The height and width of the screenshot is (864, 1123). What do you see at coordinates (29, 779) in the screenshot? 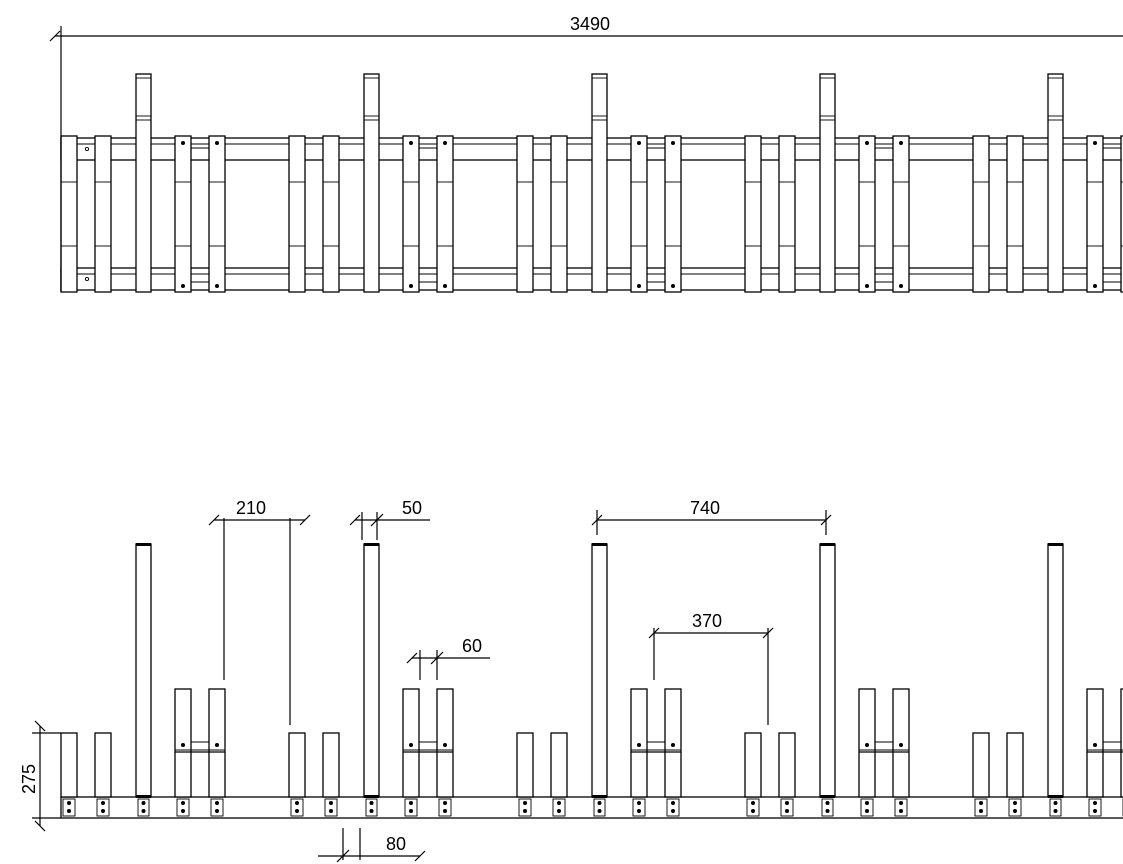
I see `short-bar-height-label: 275` at bounding box center [29, 779].